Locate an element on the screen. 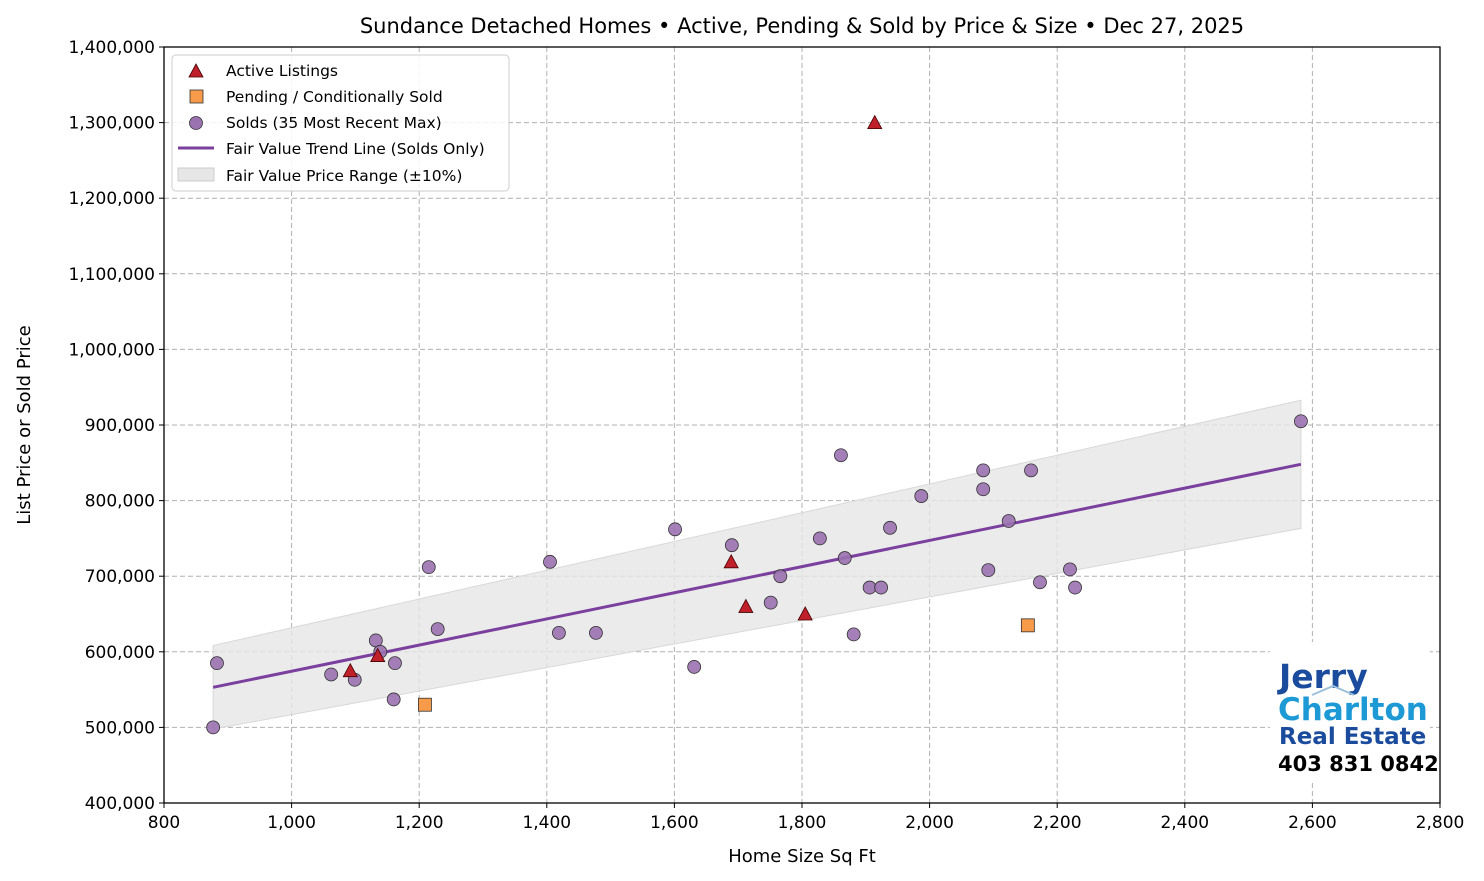  y-tick-label: 800,000 is located at coordinates (120, 502).